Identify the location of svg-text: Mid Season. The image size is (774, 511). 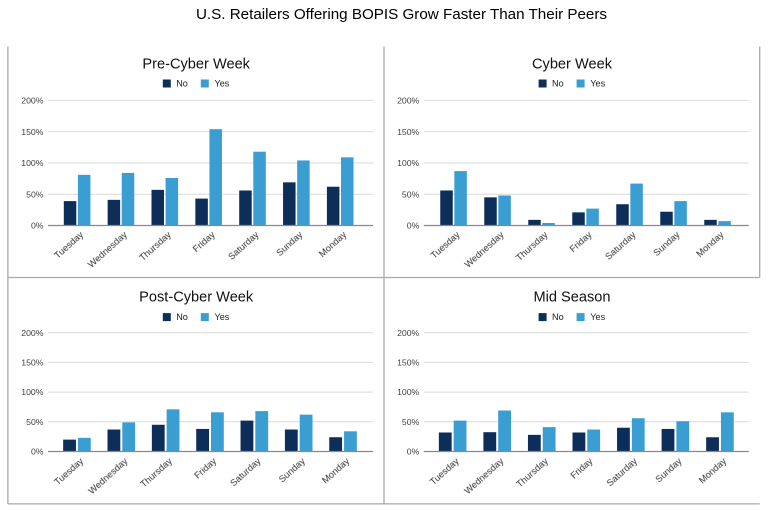
(571, 298).